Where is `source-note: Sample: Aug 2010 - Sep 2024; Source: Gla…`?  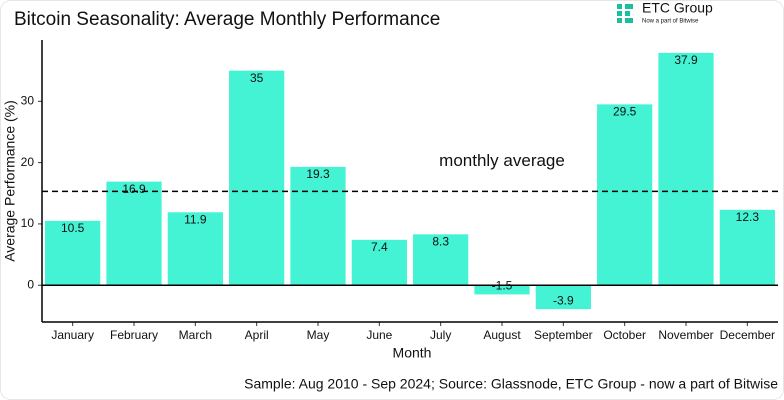
source-note: Sample: Aug 2010 - Sep 2024; Source: Gla… is located at coordinates (511, 384).